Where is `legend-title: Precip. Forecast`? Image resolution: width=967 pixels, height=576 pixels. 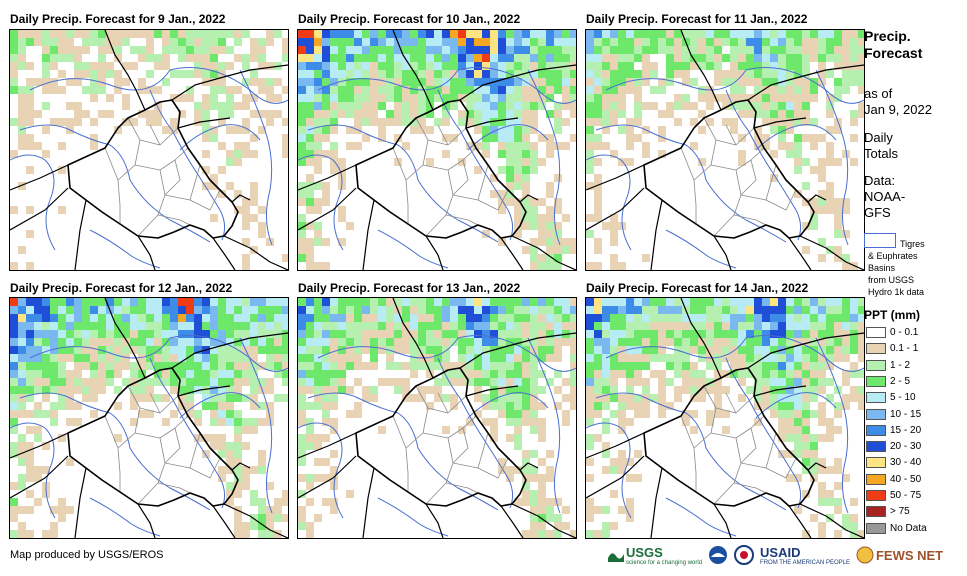 legend-title: Precip. Forecast is located at coordinates (893, 44).